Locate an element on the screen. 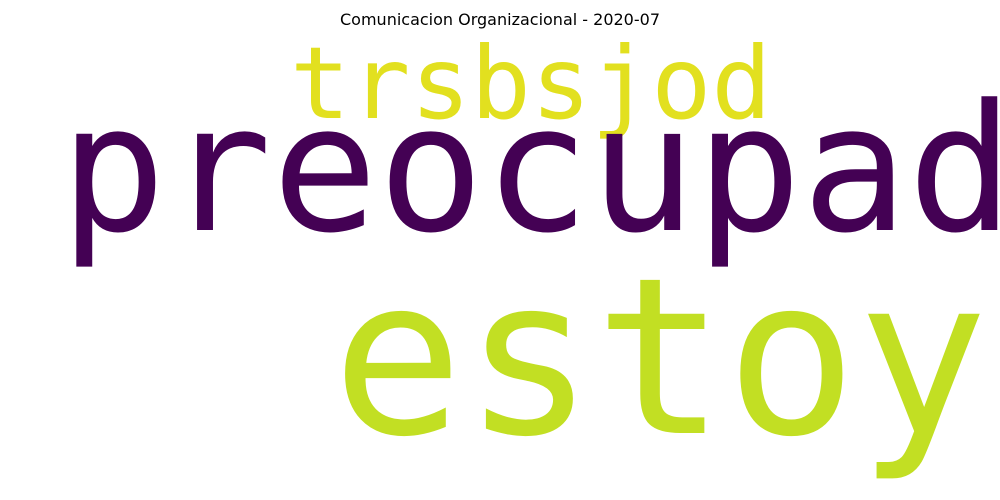  chart-title: Comunicacion Organizacional - 2020-07 is located at coordinates (500, 19).